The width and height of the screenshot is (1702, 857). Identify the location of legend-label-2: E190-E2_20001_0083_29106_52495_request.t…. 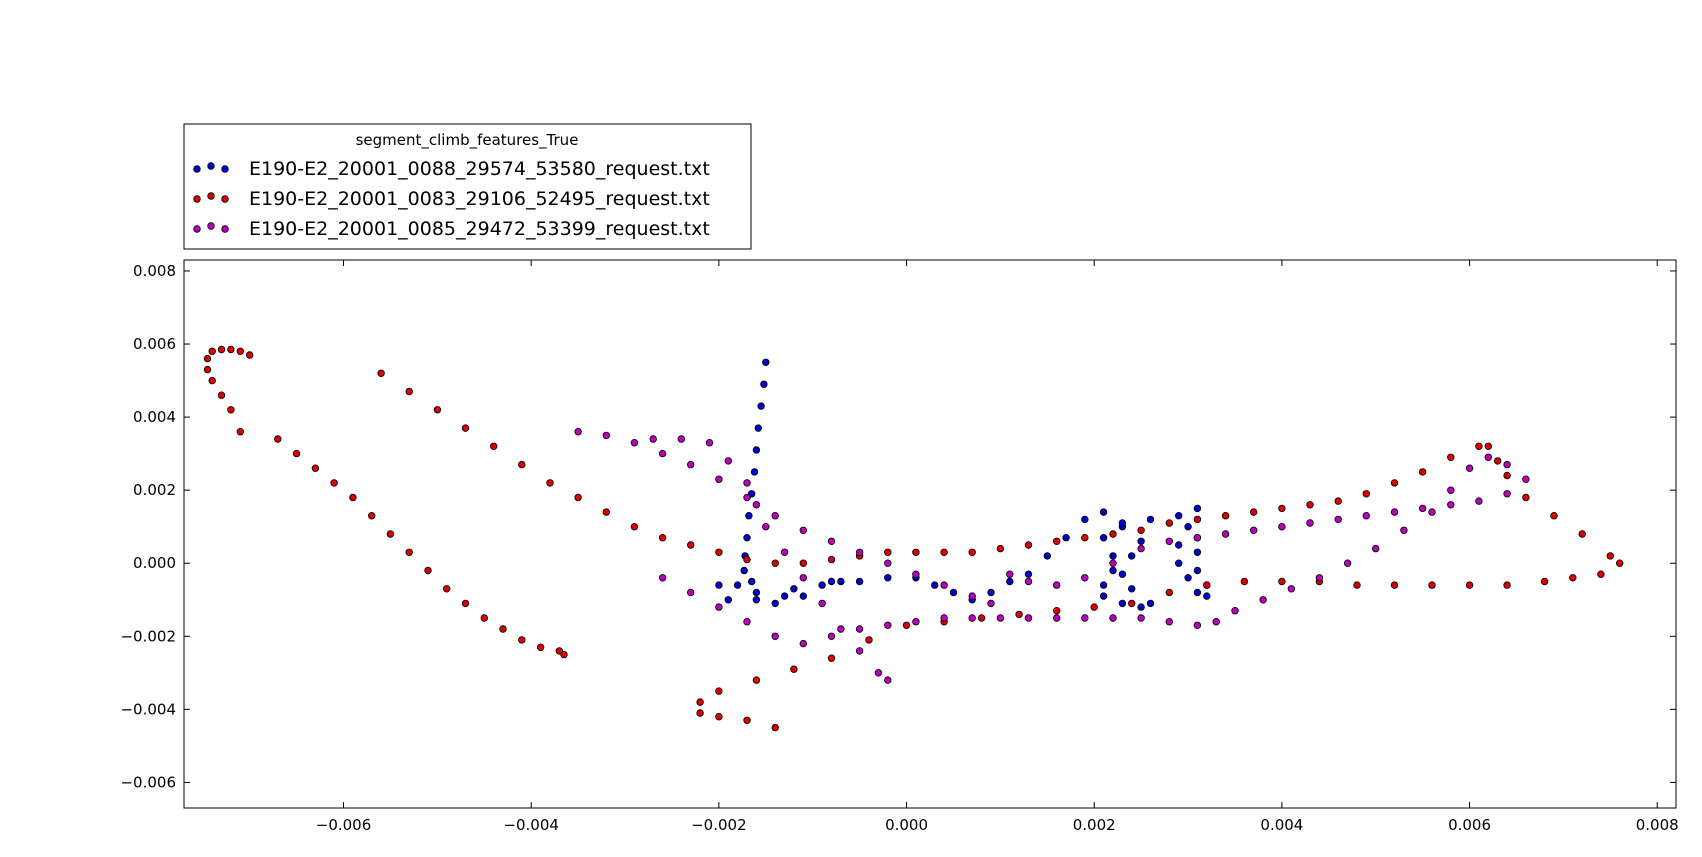
(479, 199).